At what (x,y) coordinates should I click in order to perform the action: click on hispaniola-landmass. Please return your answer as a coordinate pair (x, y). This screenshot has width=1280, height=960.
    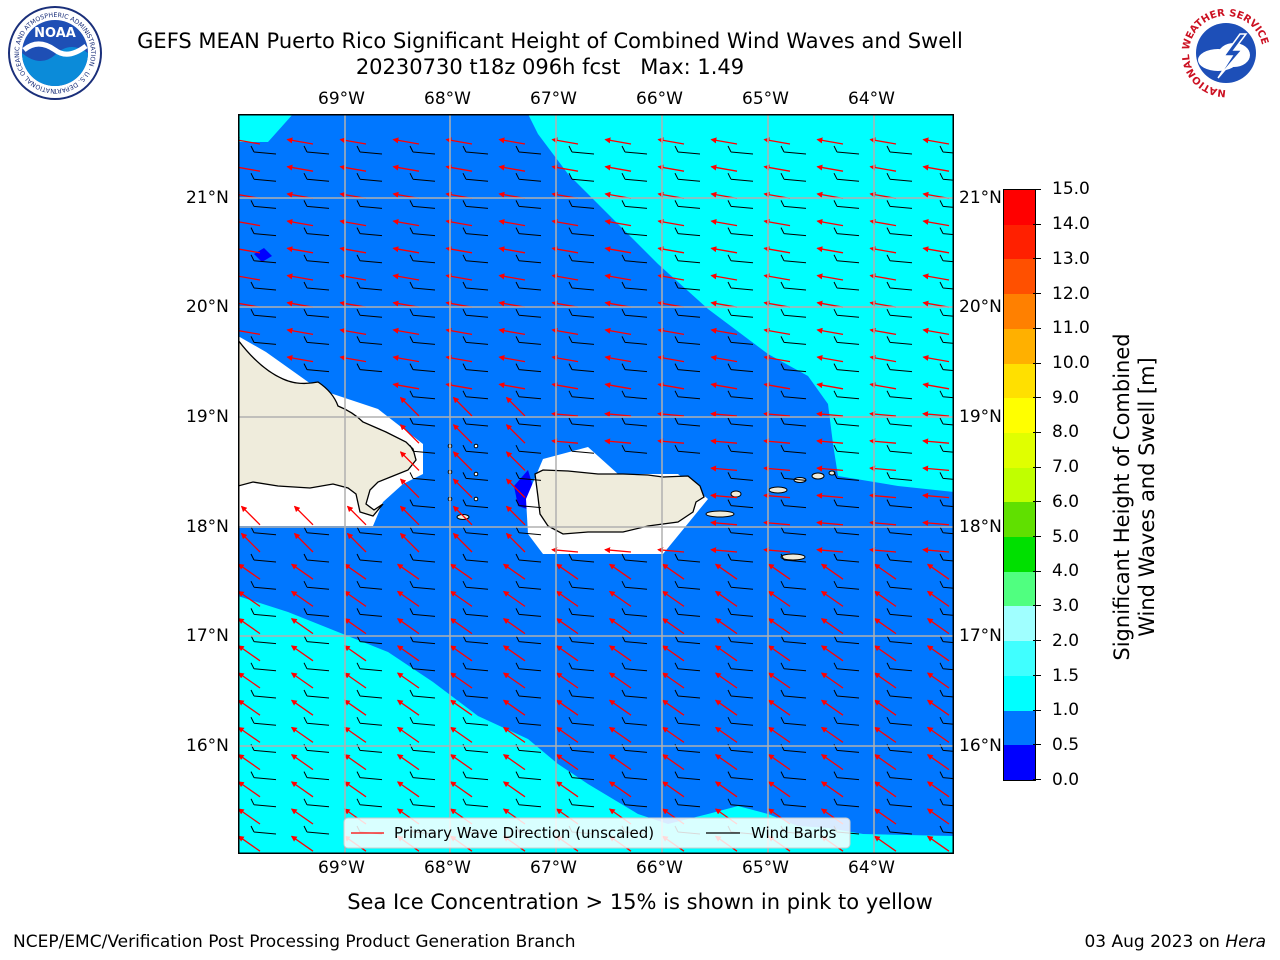
    Looking at the image, I should click on (327, 427).